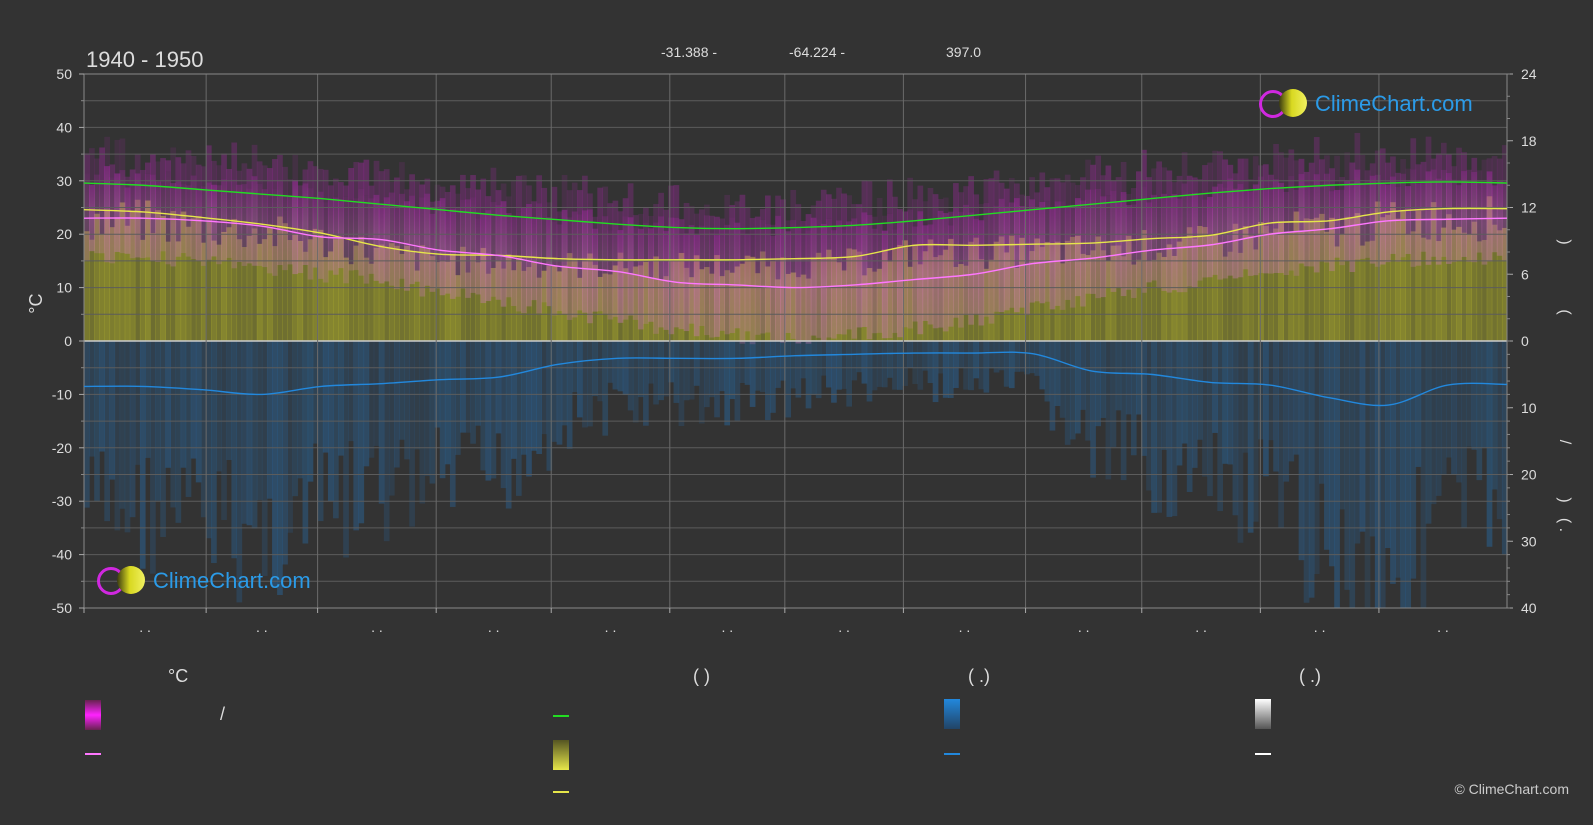 This screenshot has width=1593, height=825. What do you see at coordinates (795, 234) in the screenshot?
I see `sunshine-line` at bounding box center [795, 234].